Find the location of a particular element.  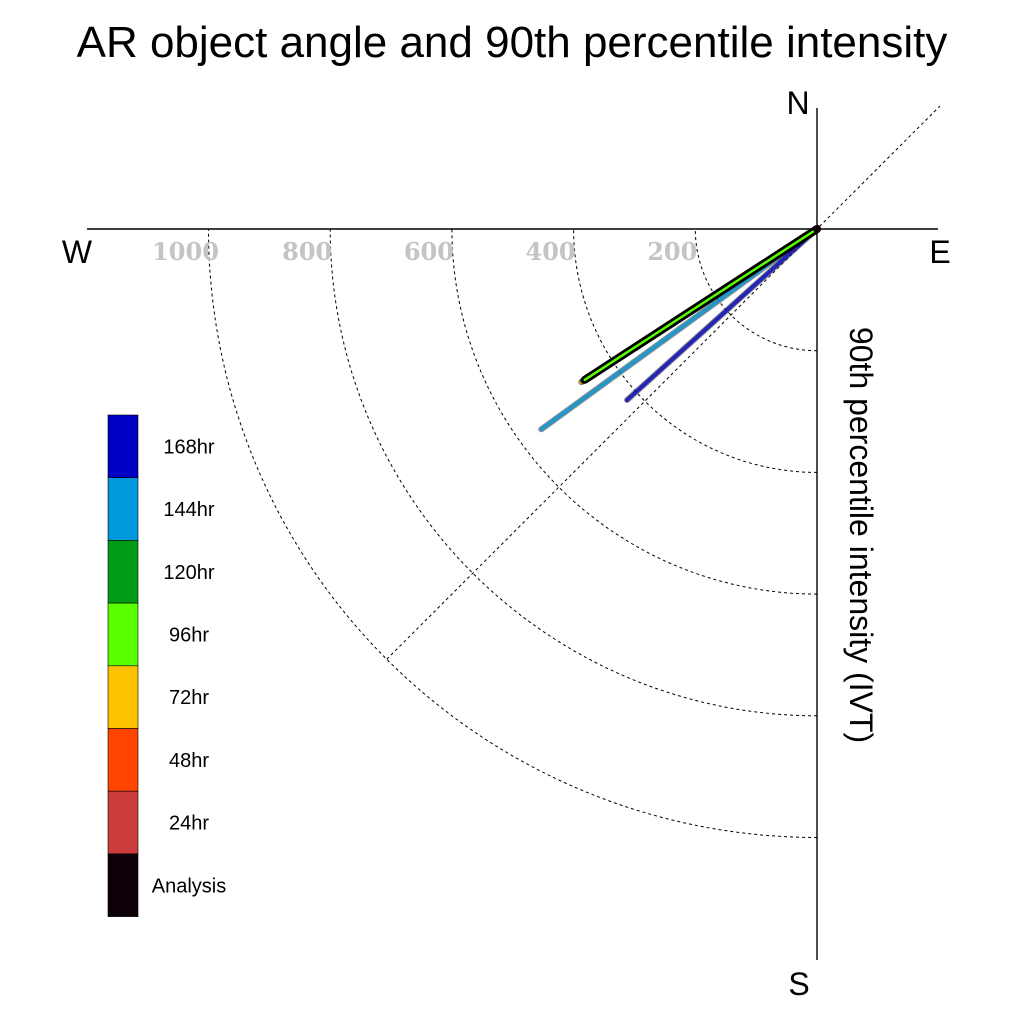

legend-swatch-120hr is located at coordinates (123, 572).